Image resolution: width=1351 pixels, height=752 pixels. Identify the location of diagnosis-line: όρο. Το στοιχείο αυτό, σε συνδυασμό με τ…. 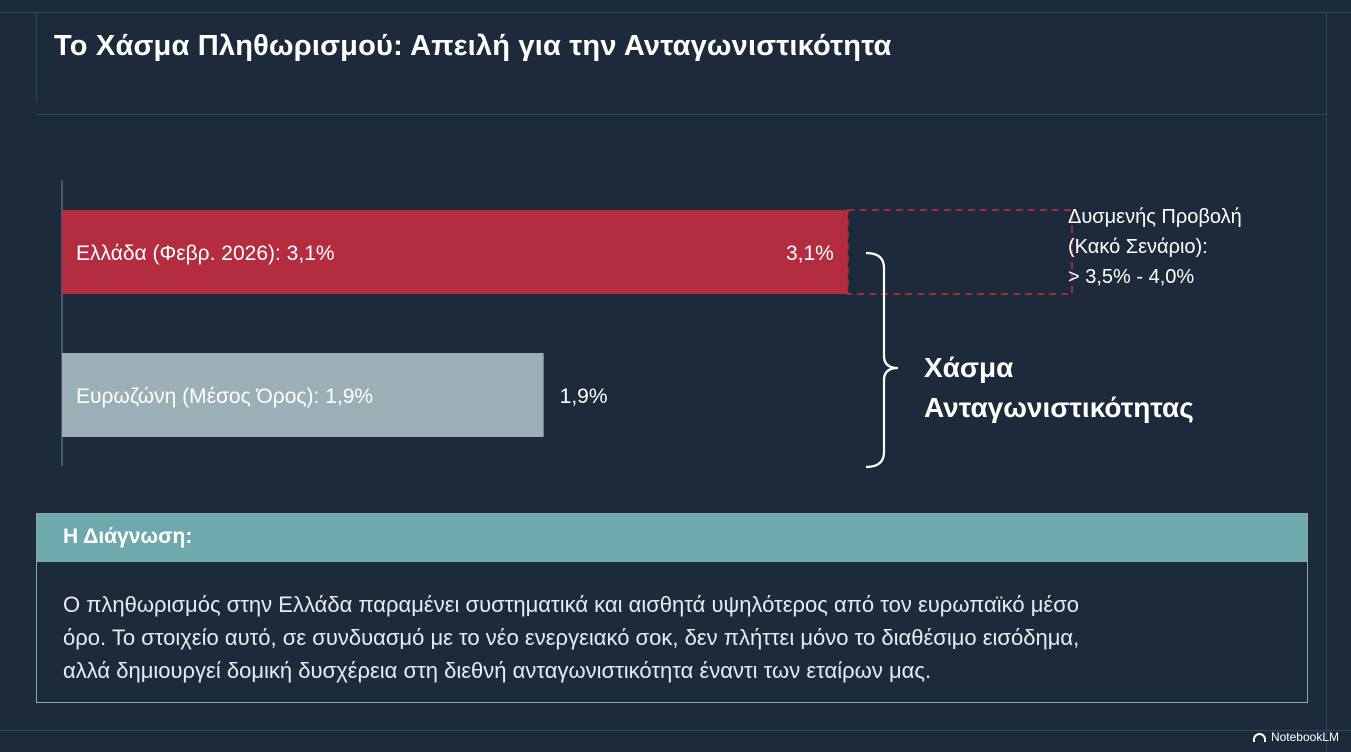
(571, 637).